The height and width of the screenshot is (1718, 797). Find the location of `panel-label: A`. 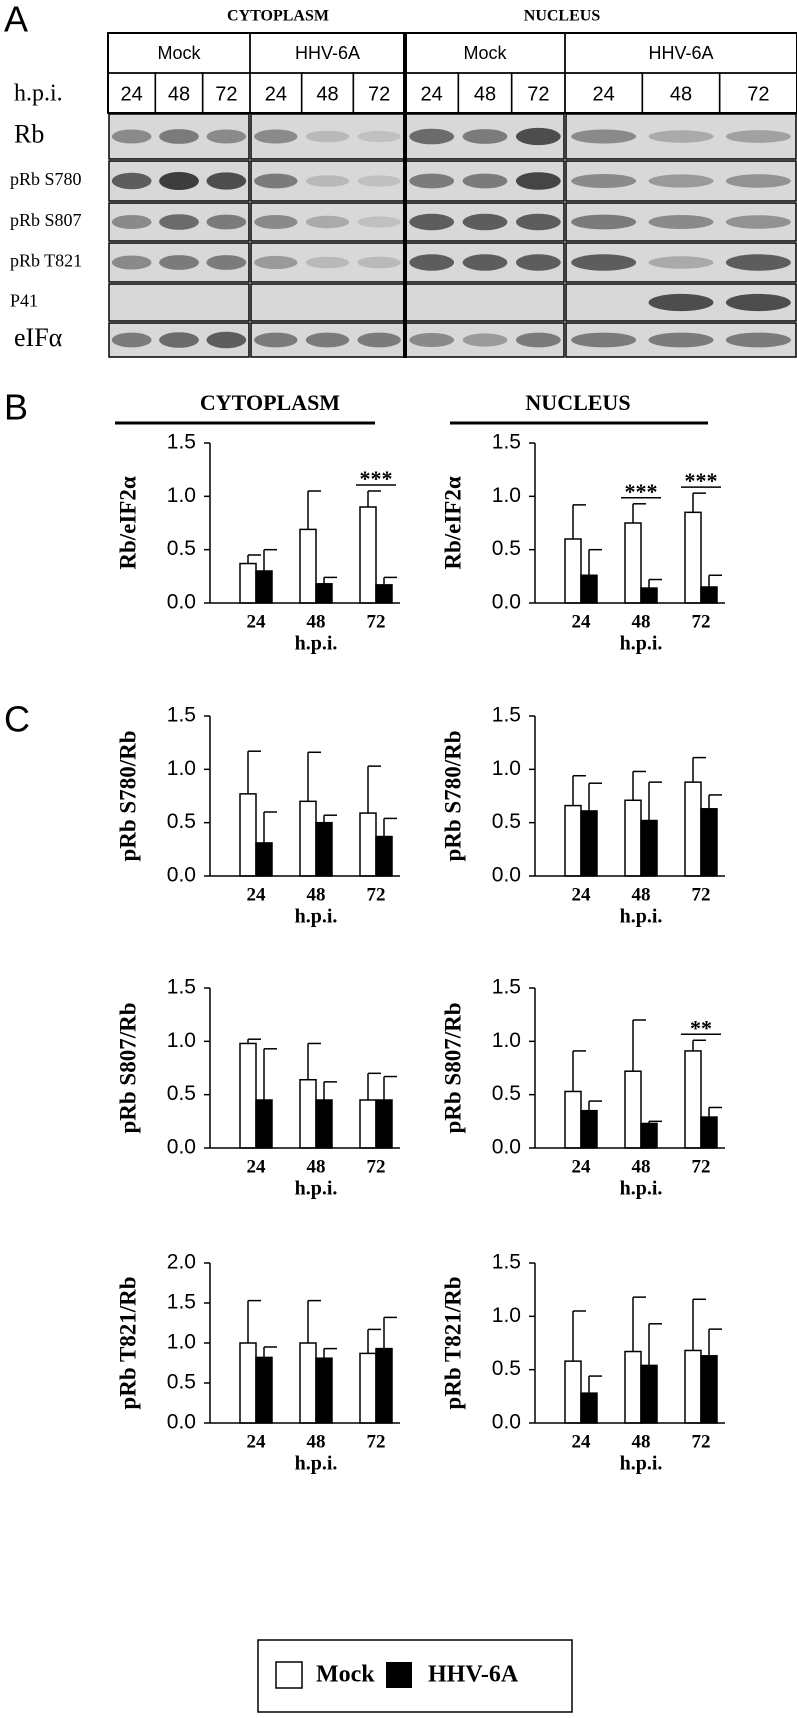

panel-label: A is located at coordinates (16, 20).